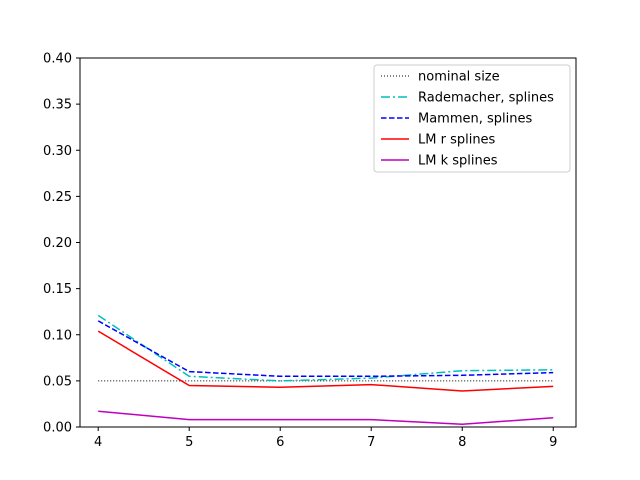 This screenshot has height=480, width=640. Describe the element at coordinates (57, 381) in the screenshot. I see `y-tick-label: 0.05` at that location.